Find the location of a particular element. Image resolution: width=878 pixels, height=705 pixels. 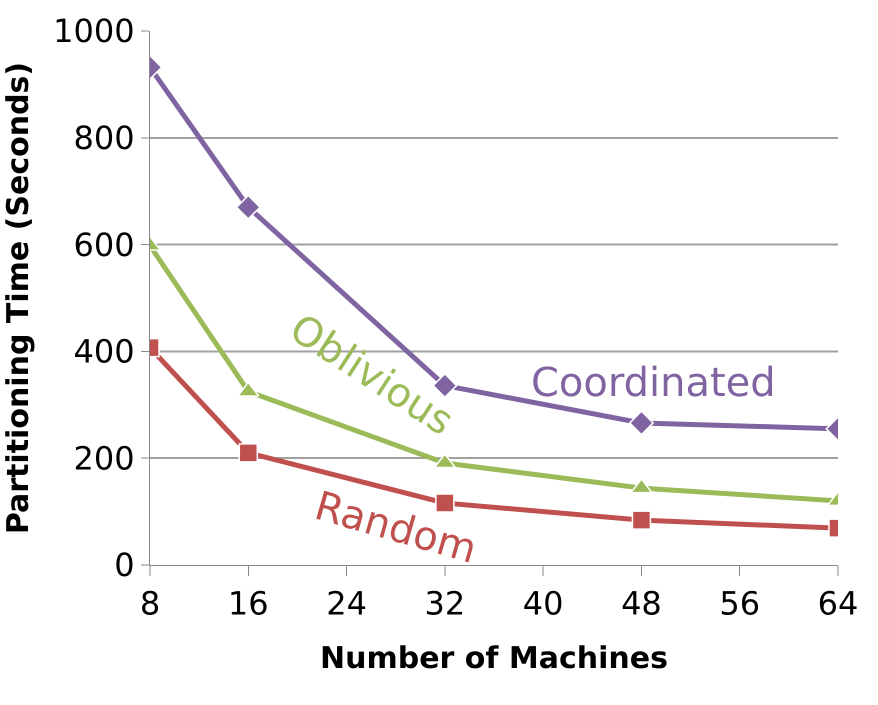

x-tick-label: 40 is located at coordinates (543, 603).